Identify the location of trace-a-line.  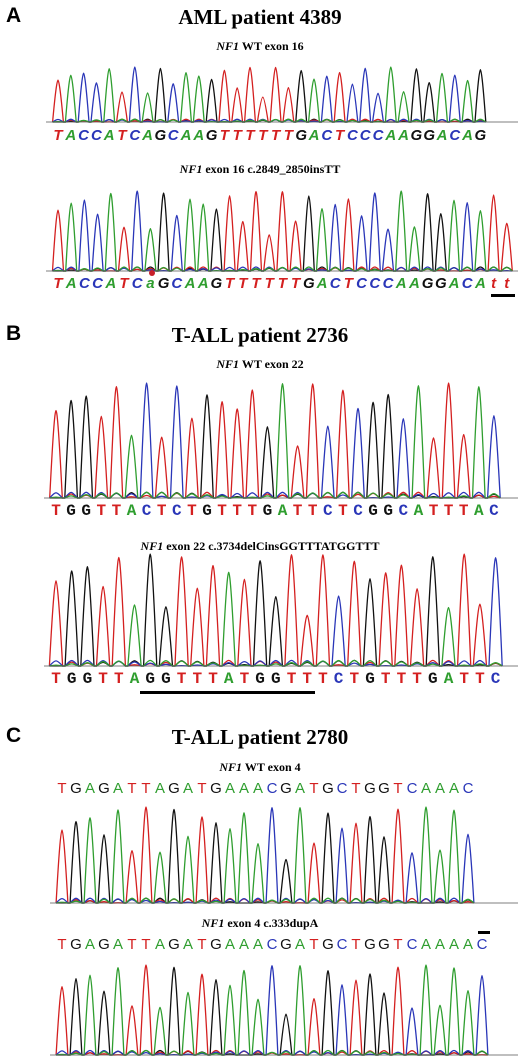
(272, 1010).